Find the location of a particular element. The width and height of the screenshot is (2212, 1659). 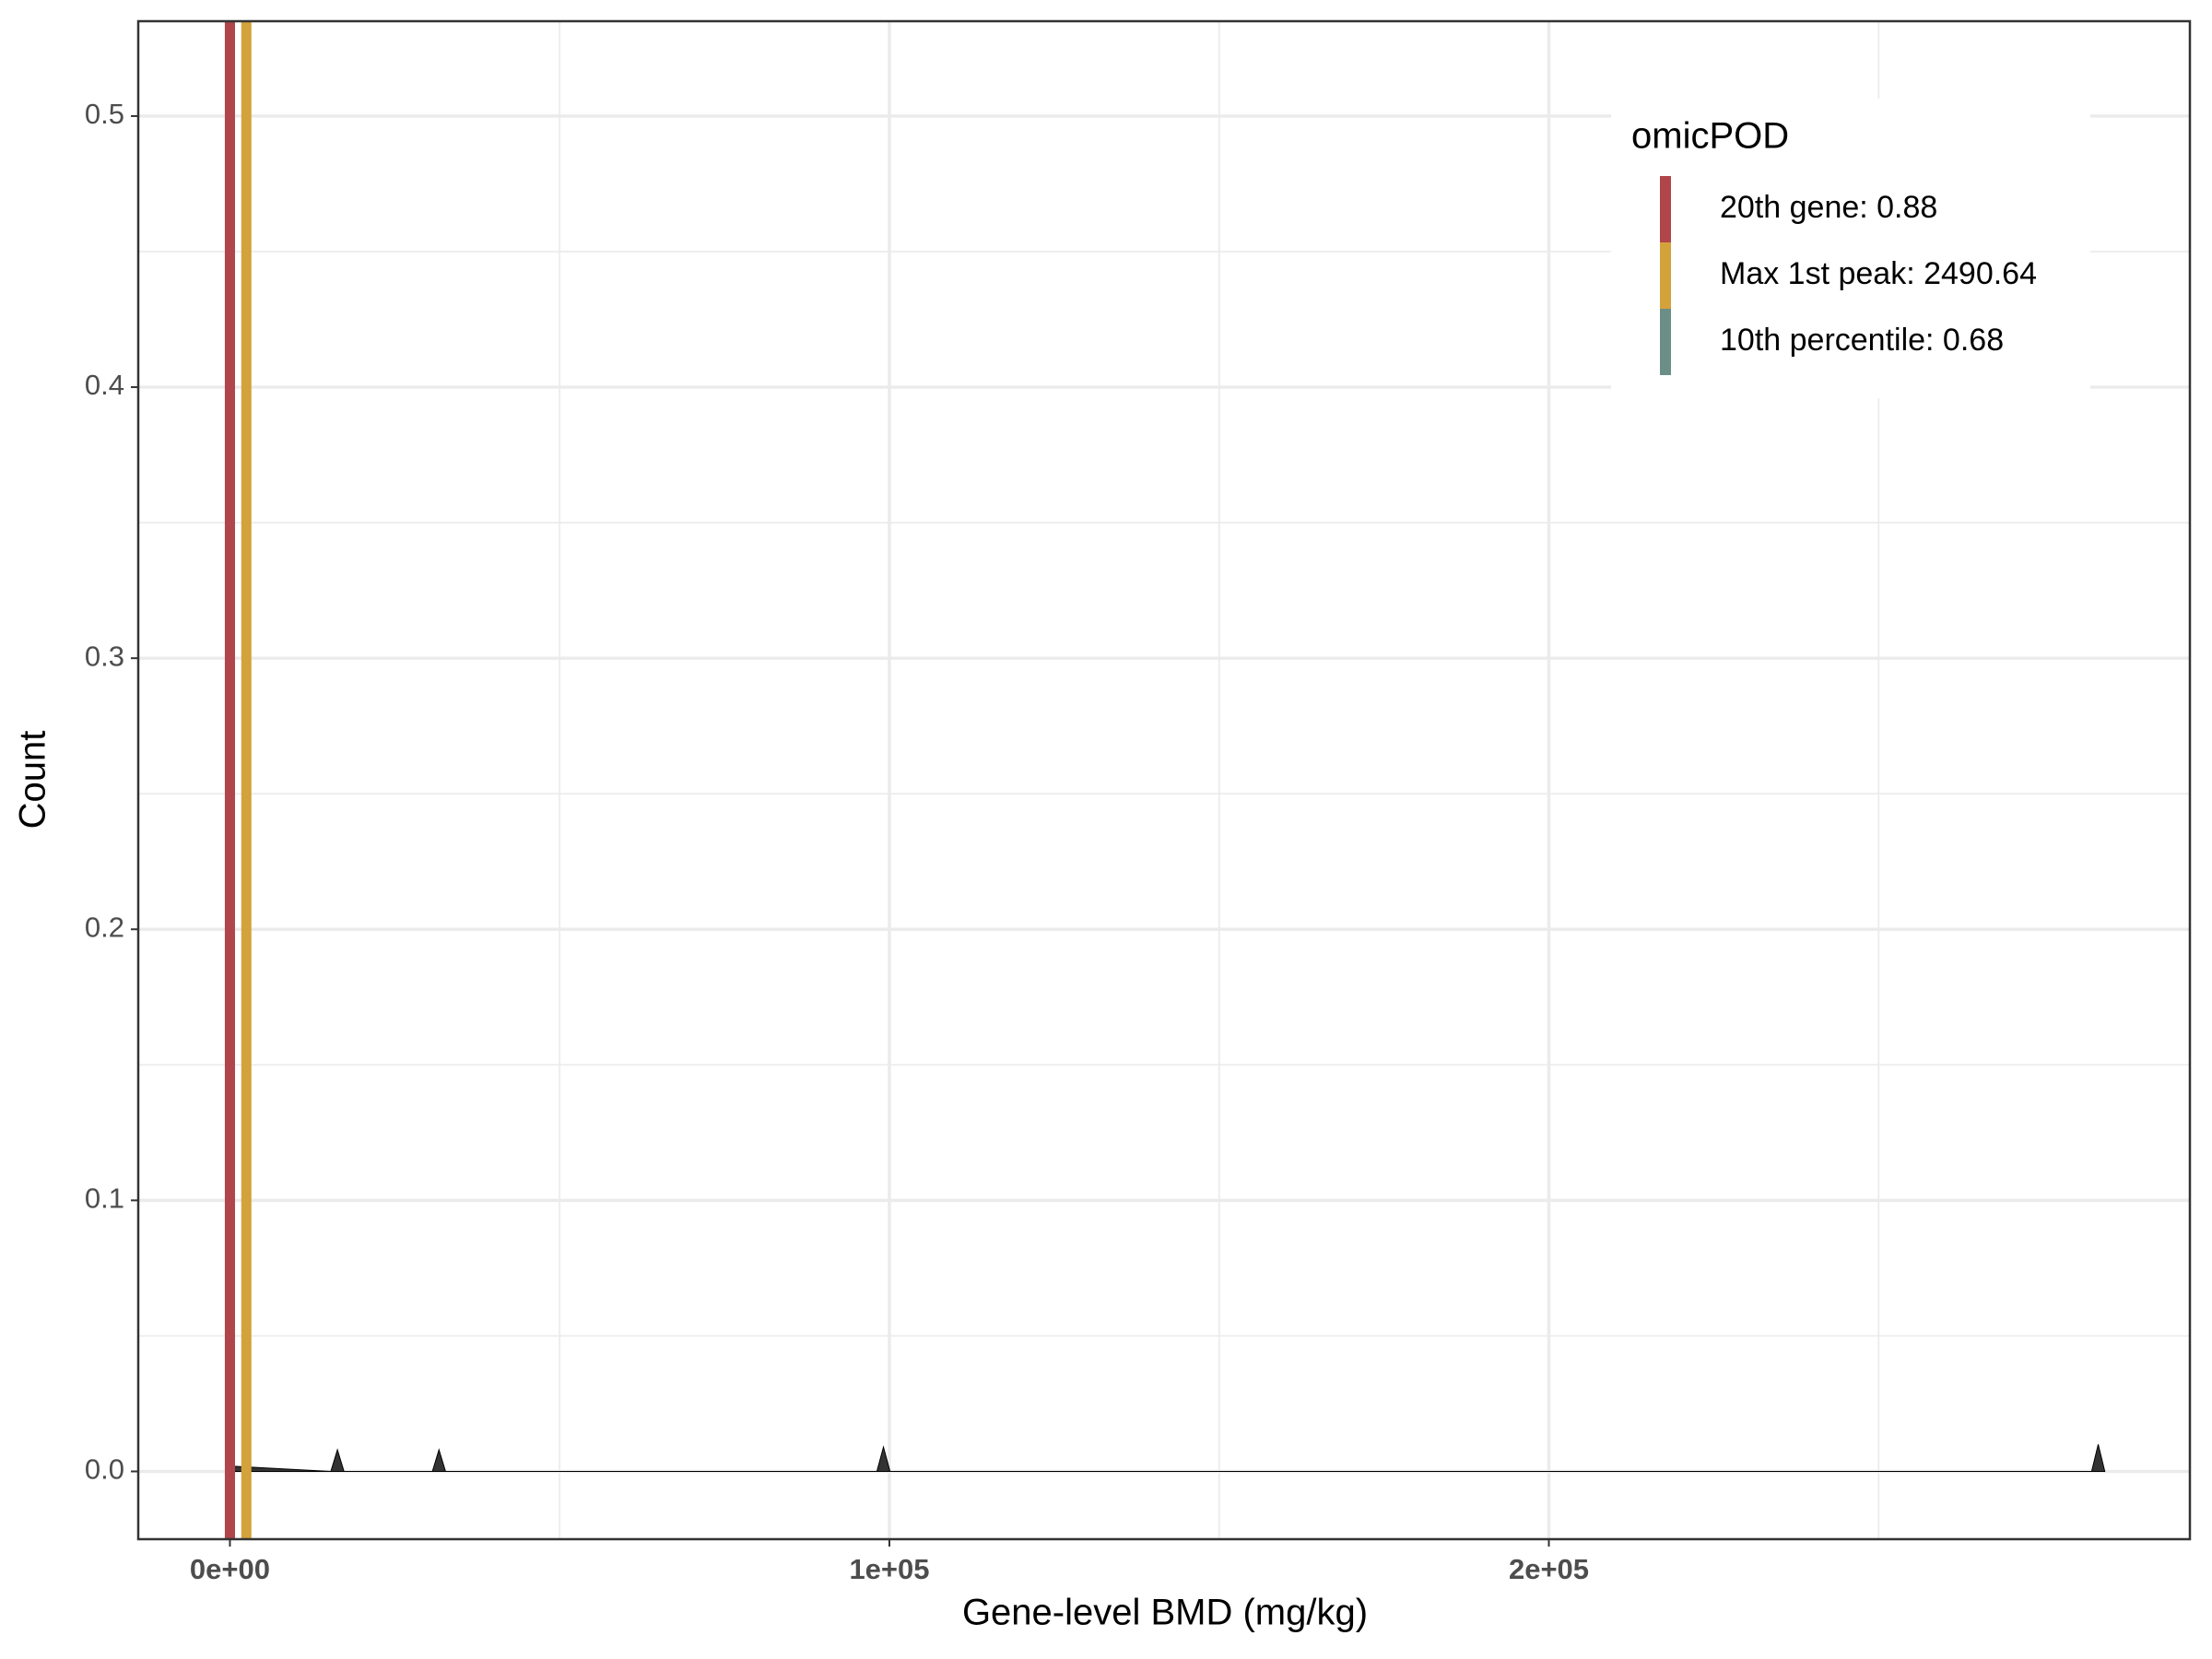

y-axis-label: Count is located at coordinates (33, 780).